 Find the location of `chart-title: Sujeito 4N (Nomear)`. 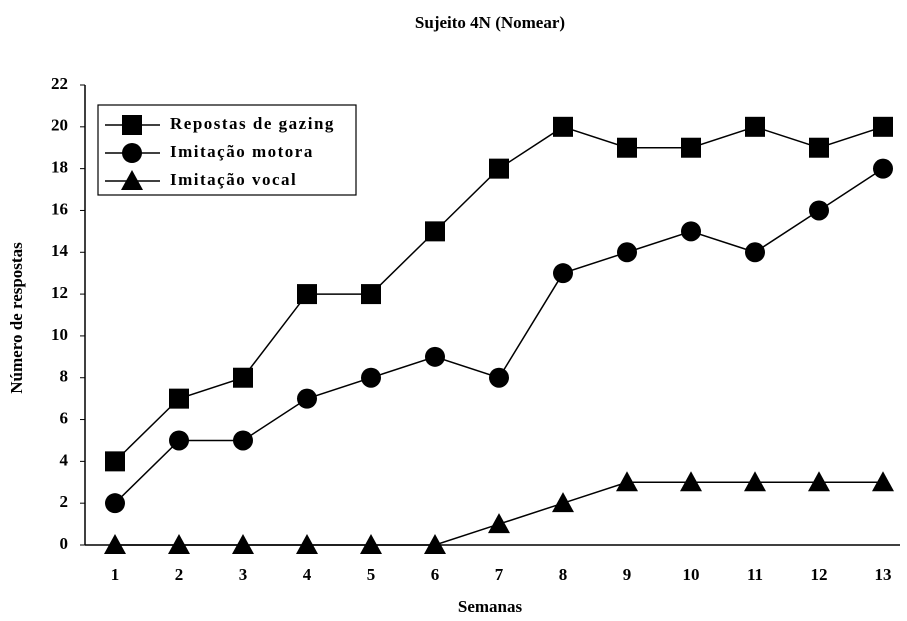

chart-title: Sujeito 4N (Nomear) is located at coordinates (490, 22).